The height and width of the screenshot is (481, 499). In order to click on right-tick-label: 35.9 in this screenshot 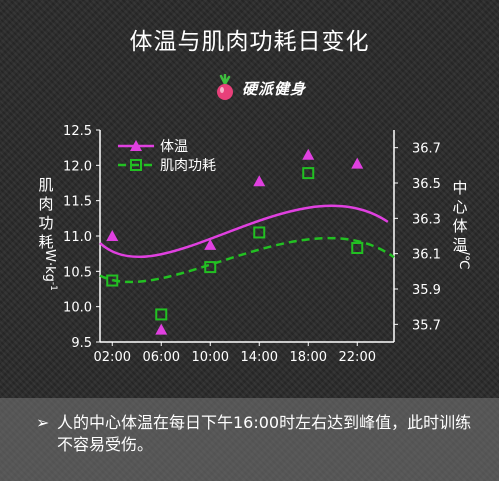, I will do `click(426, 290)`.